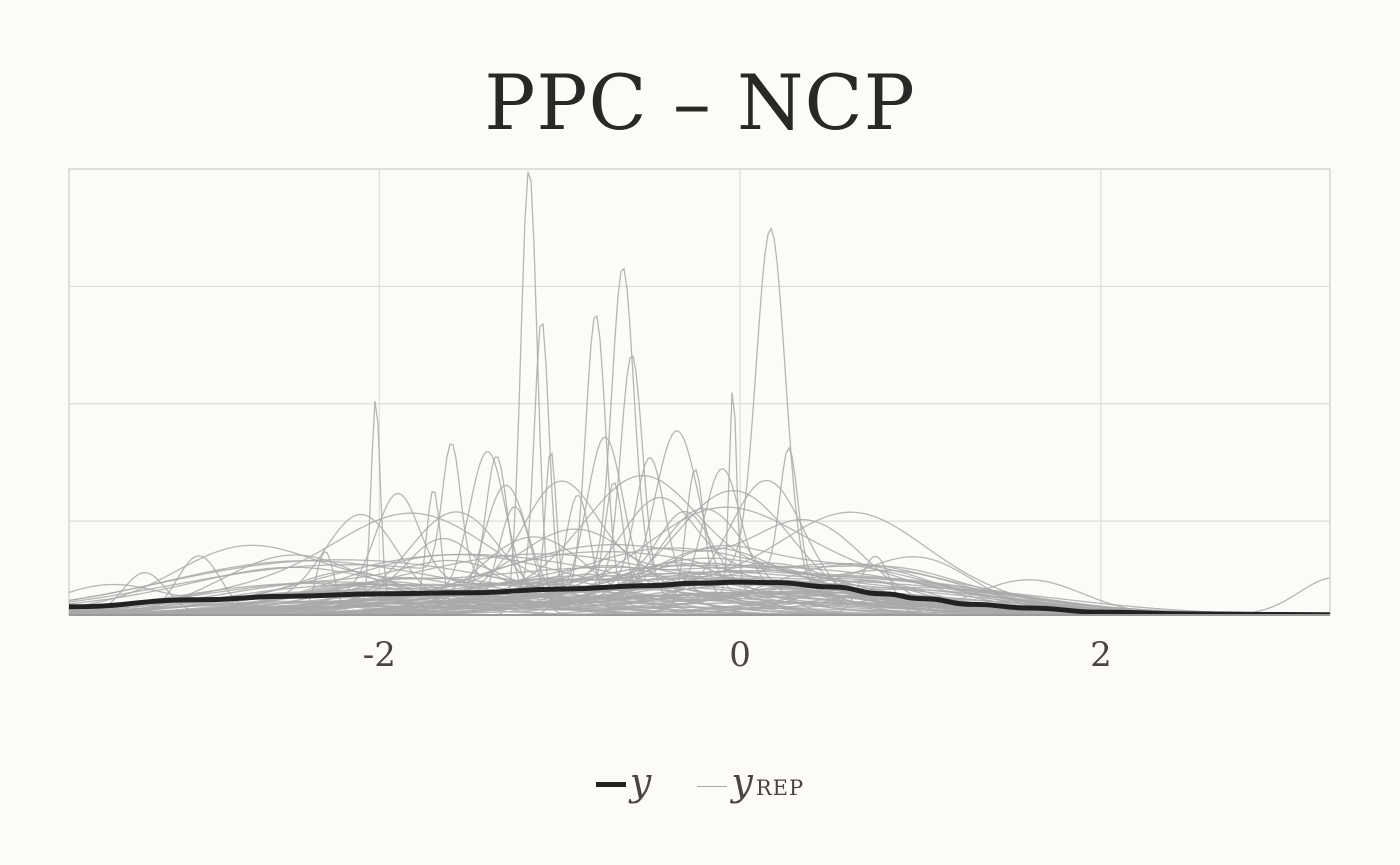  Describe the element at coordinates (712, 786) in the screenshot. I see `legend-swatch-yrep` at that location.